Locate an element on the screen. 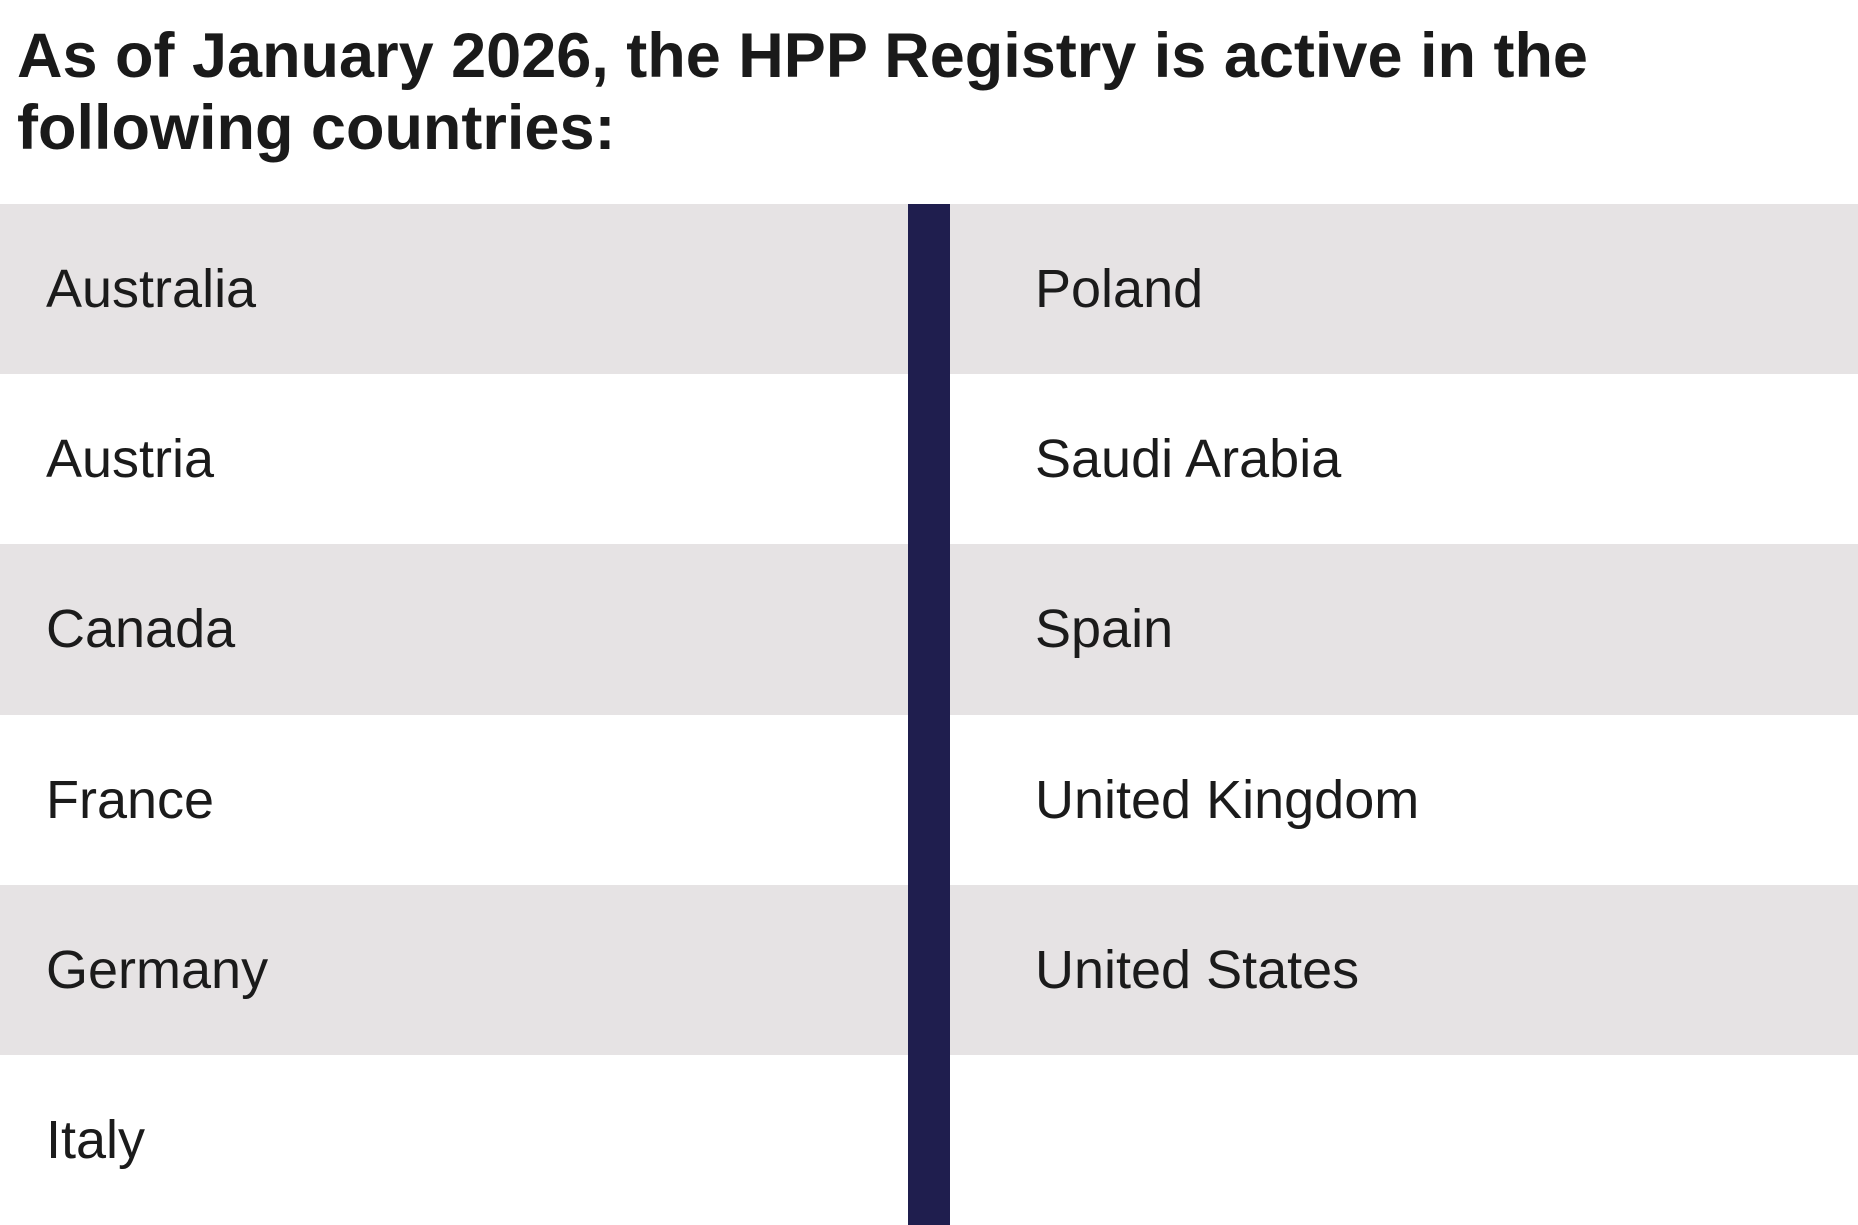 The image size is (1858, 1225). page-title-line-2: following countries: is located at coordinates (316, 128).